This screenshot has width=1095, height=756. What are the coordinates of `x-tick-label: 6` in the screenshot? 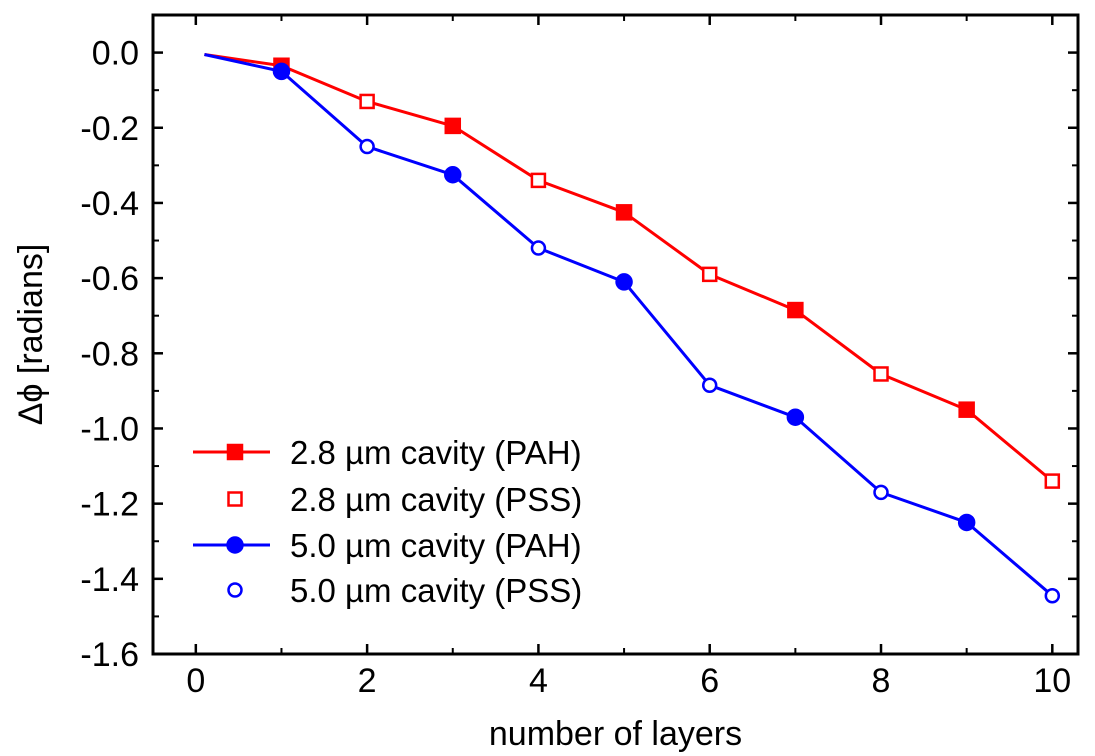 It's located at (709, 681).